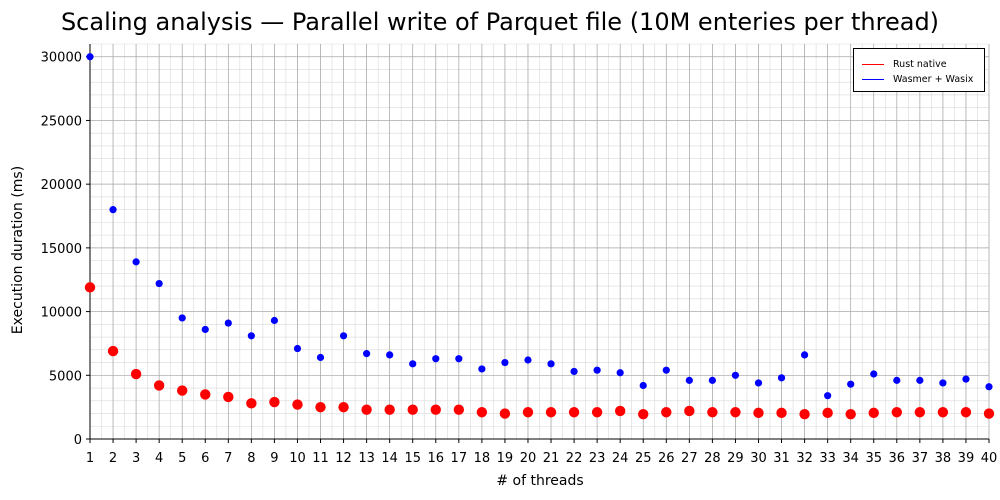  Describe the element at coordinates (966, 458) in the screenshot. I see `x-tick-label: 39` at that location.